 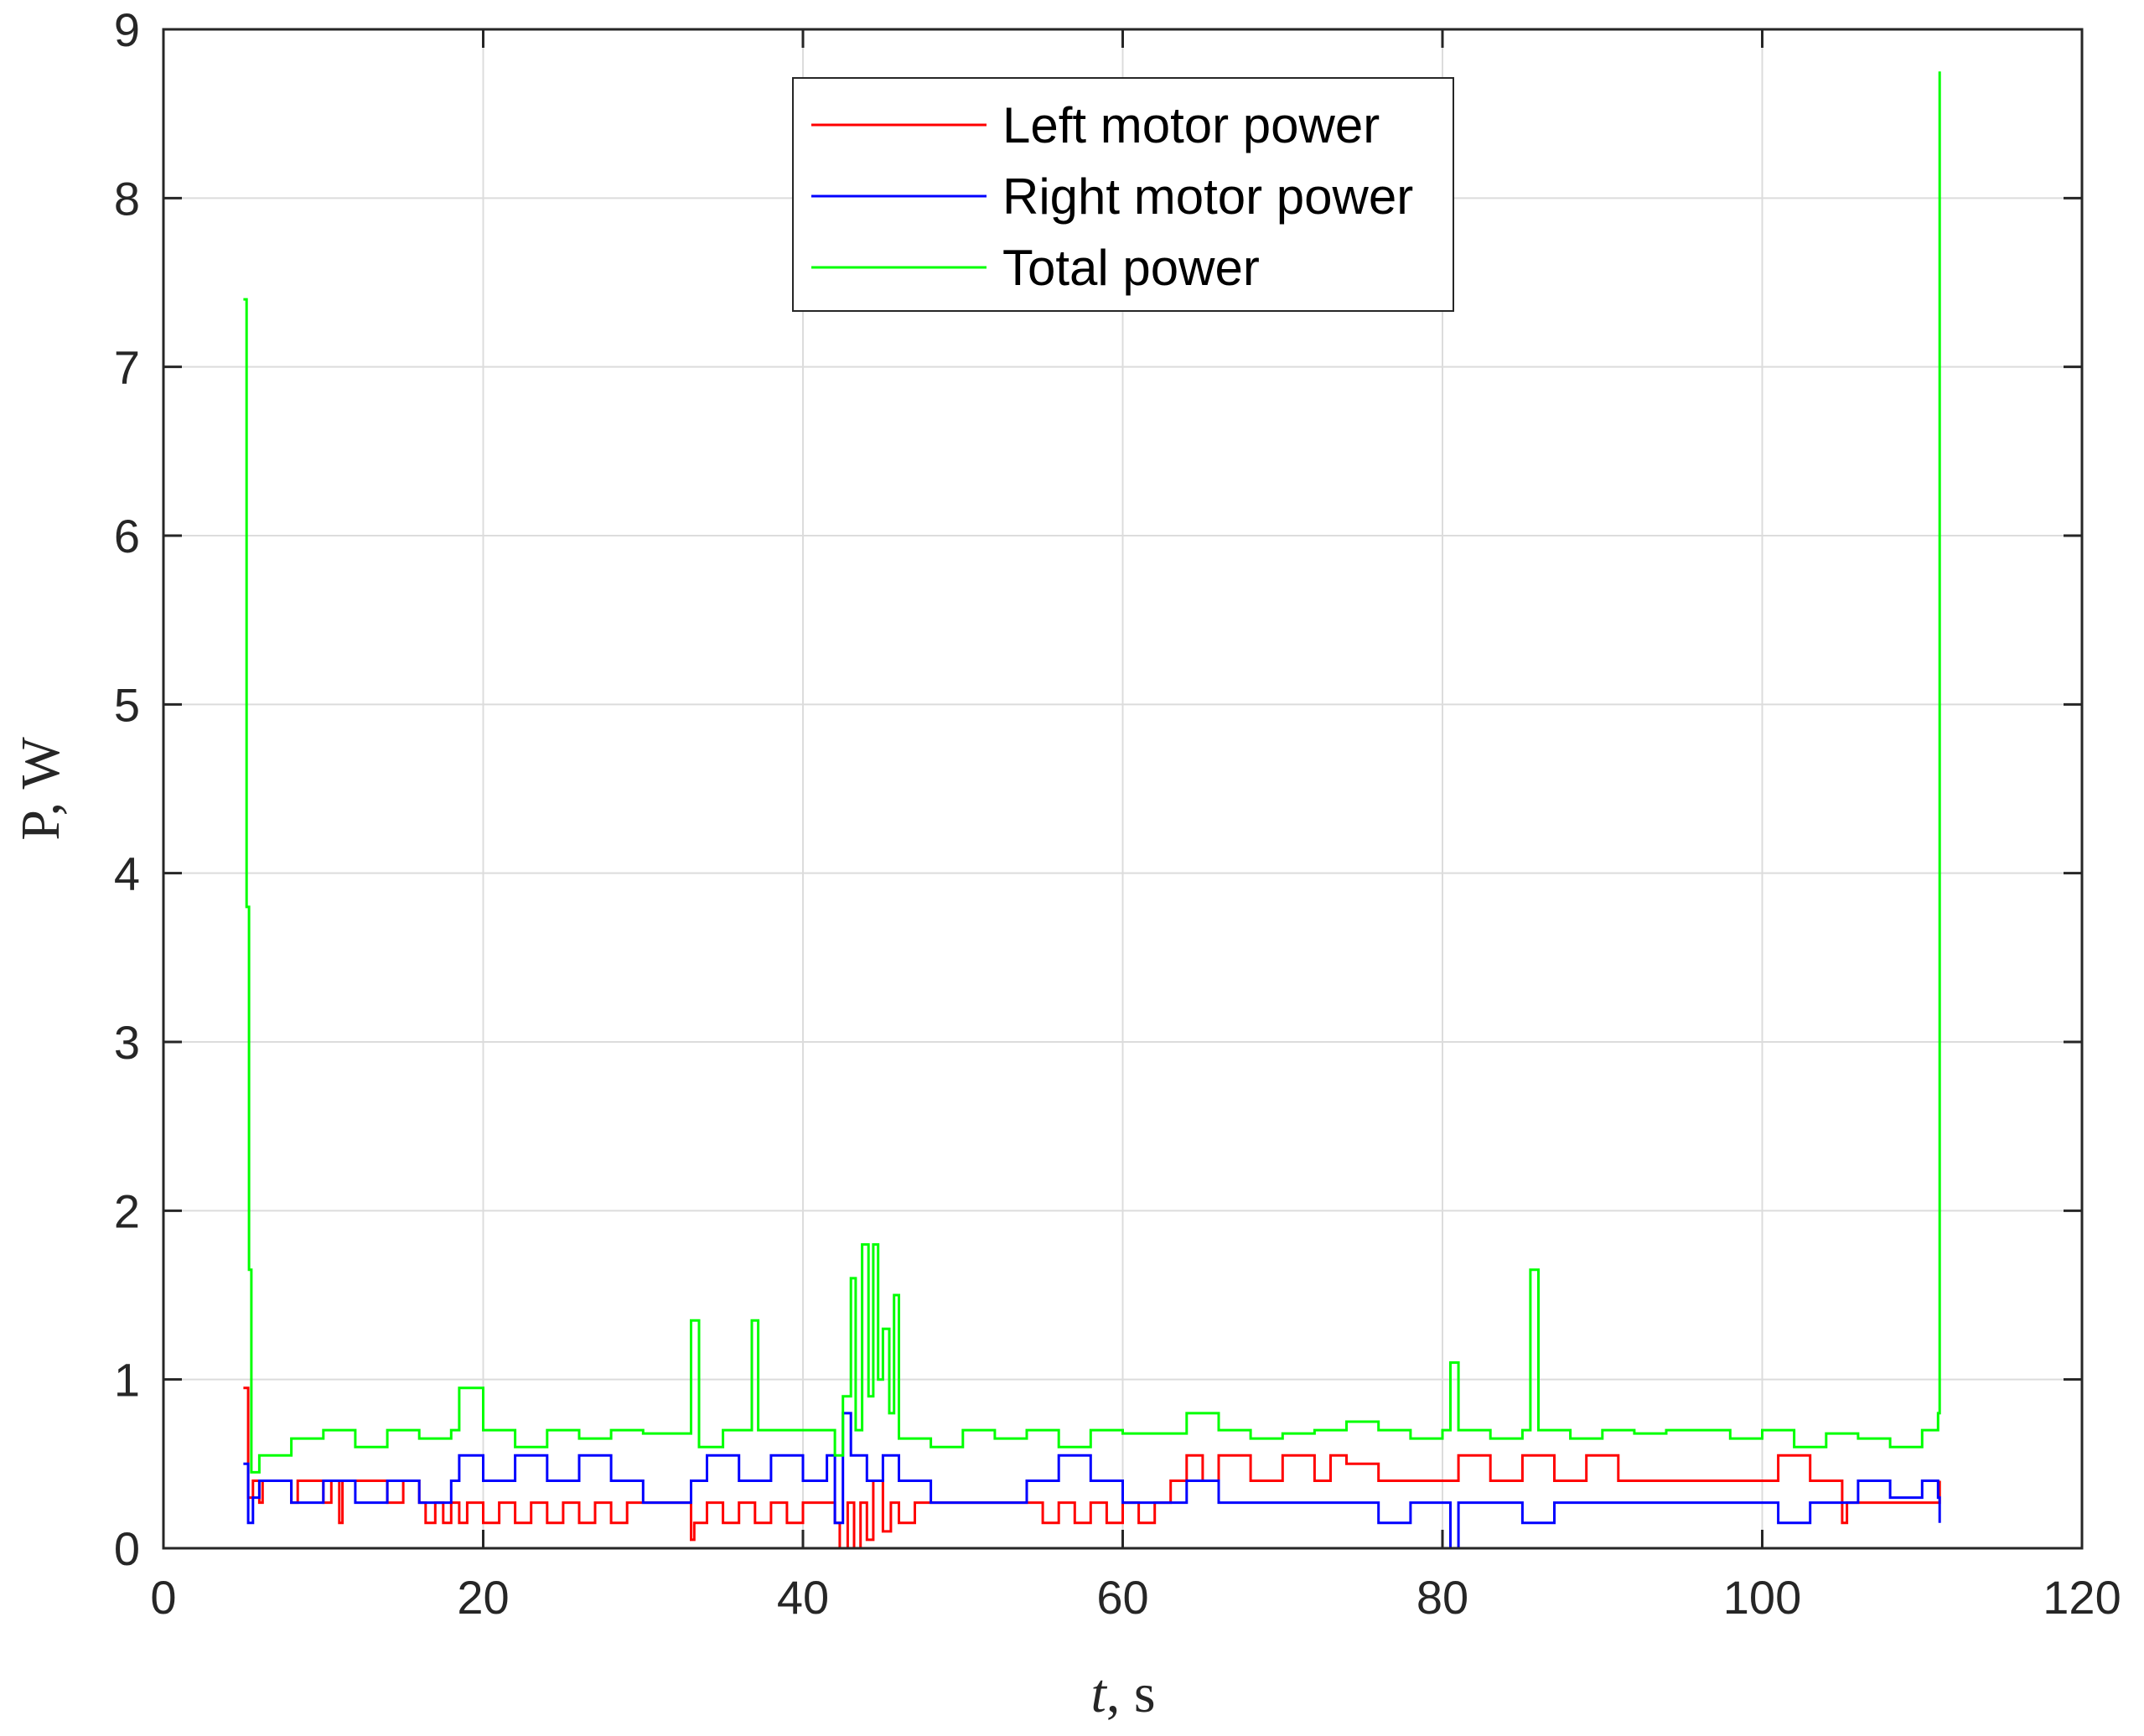 I want to click on x-tick-label: 80, so click(x=1442, y=1597).